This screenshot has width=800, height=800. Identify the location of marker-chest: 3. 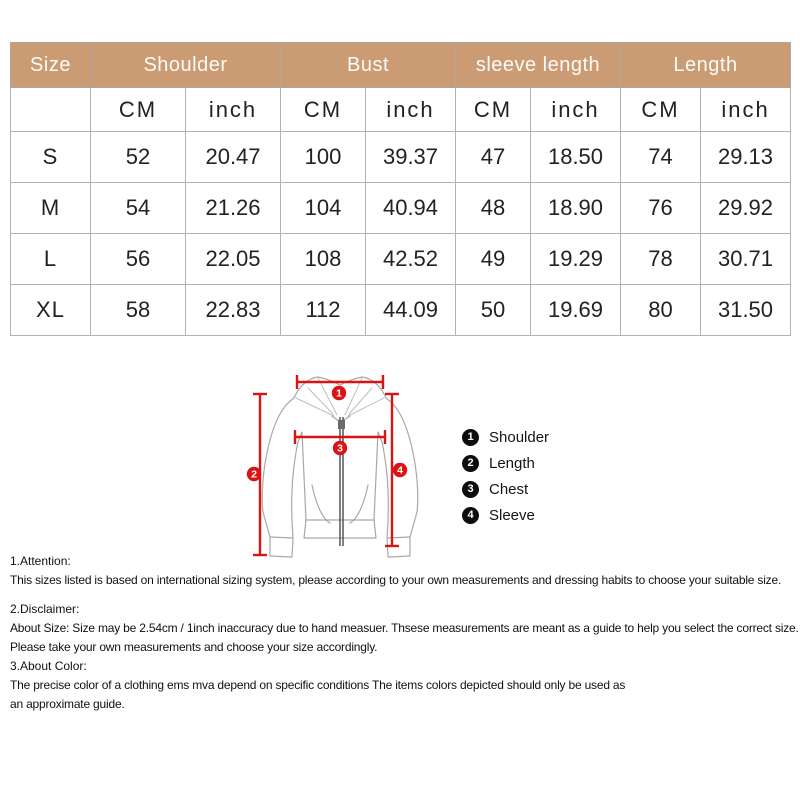
(340, 448).